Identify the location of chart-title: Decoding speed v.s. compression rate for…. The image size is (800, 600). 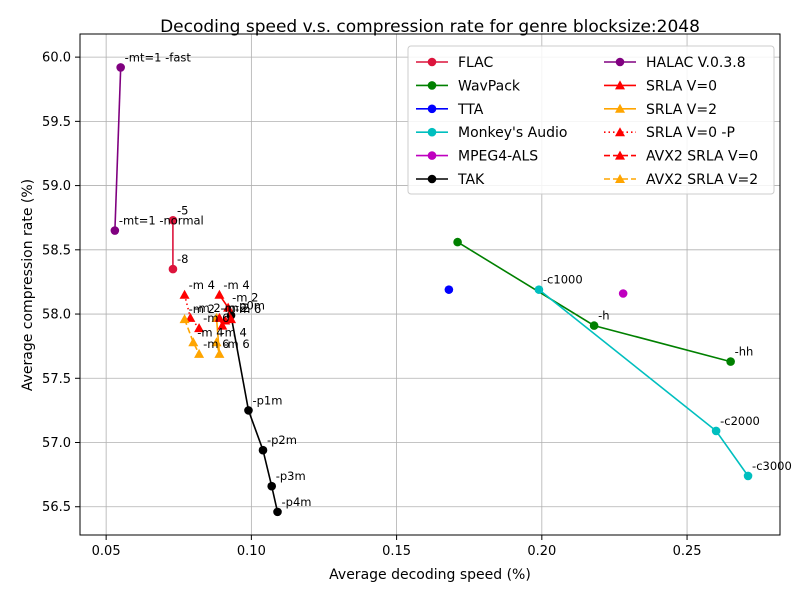
(430, 27).